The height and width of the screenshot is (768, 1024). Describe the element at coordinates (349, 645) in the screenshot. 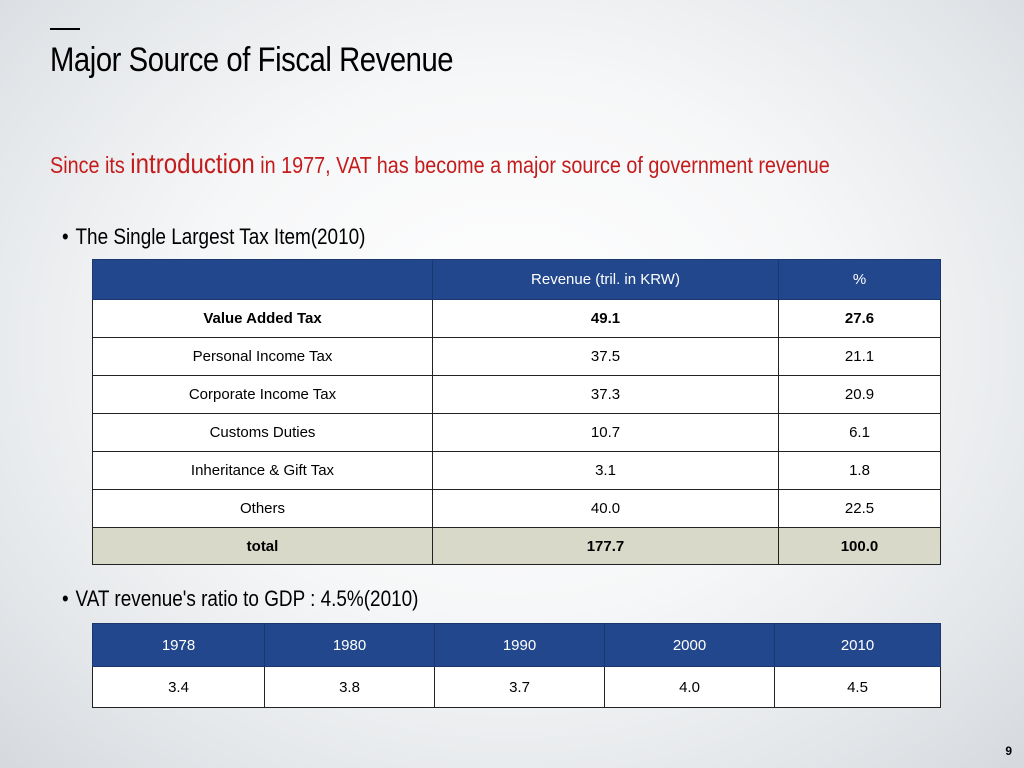

I see `header-cell: 1980` at that location.